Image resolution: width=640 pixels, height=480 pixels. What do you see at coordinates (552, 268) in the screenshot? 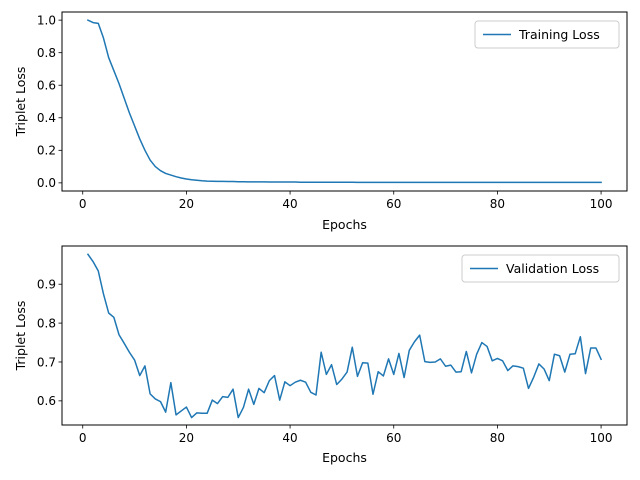
I see `validation-legend-label: Validation Loss` at bounding box center [552, 268].